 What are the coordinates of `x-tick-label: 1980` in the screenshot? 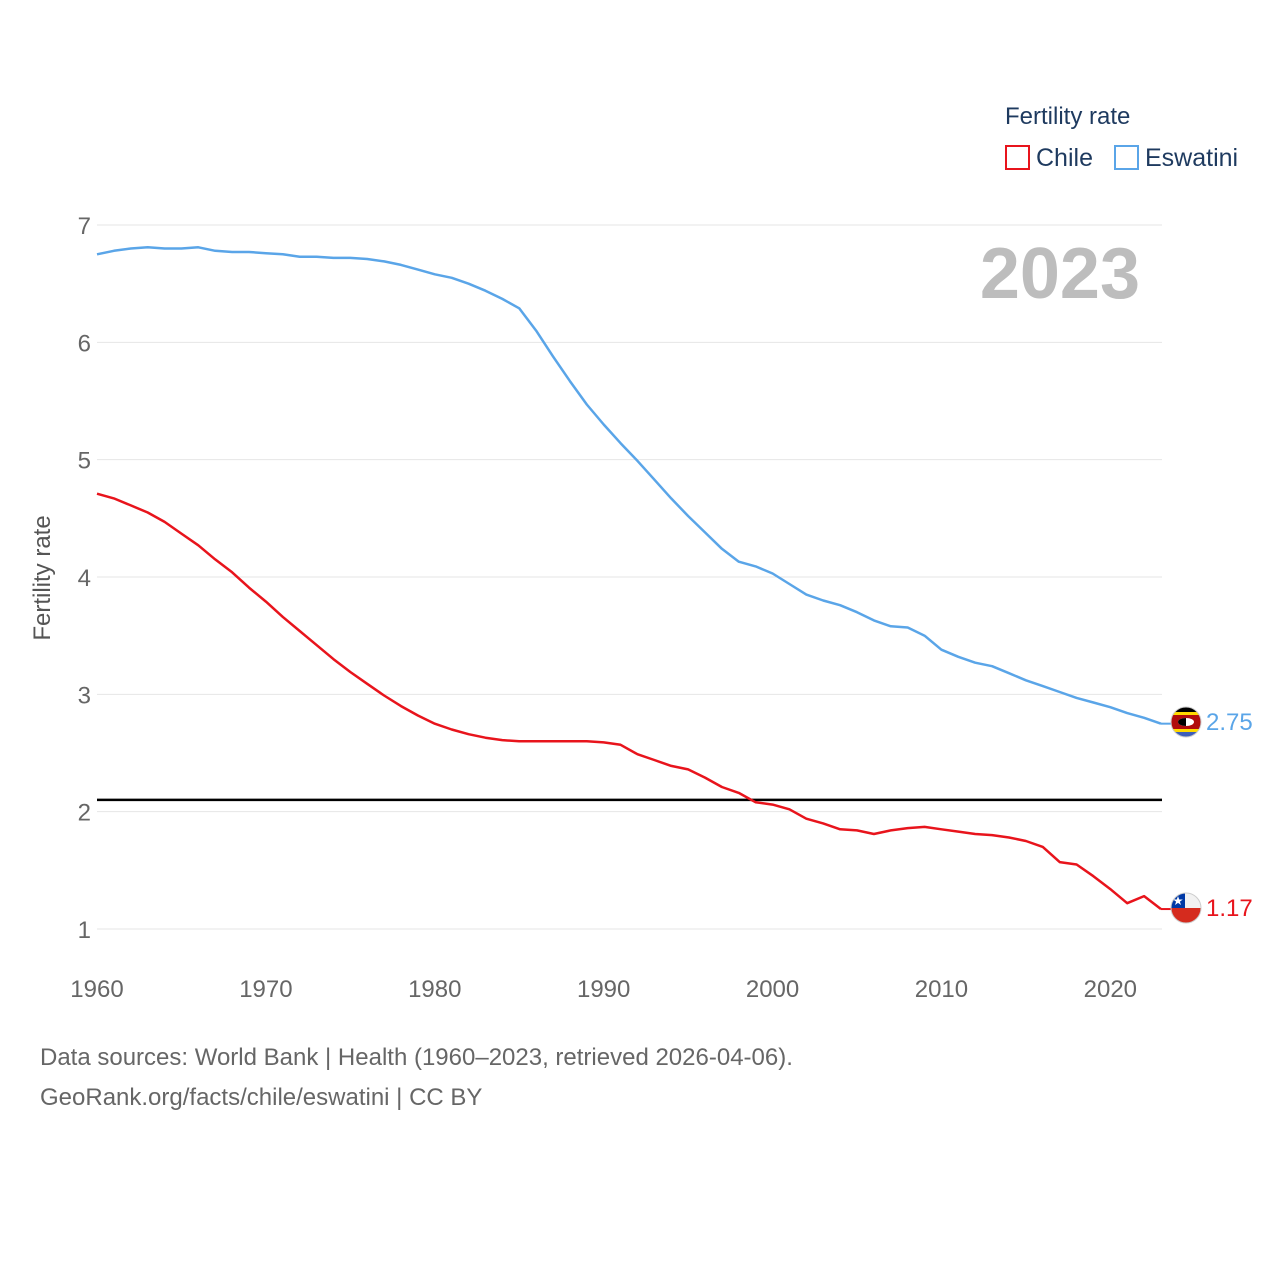 It's located at (434, 989).